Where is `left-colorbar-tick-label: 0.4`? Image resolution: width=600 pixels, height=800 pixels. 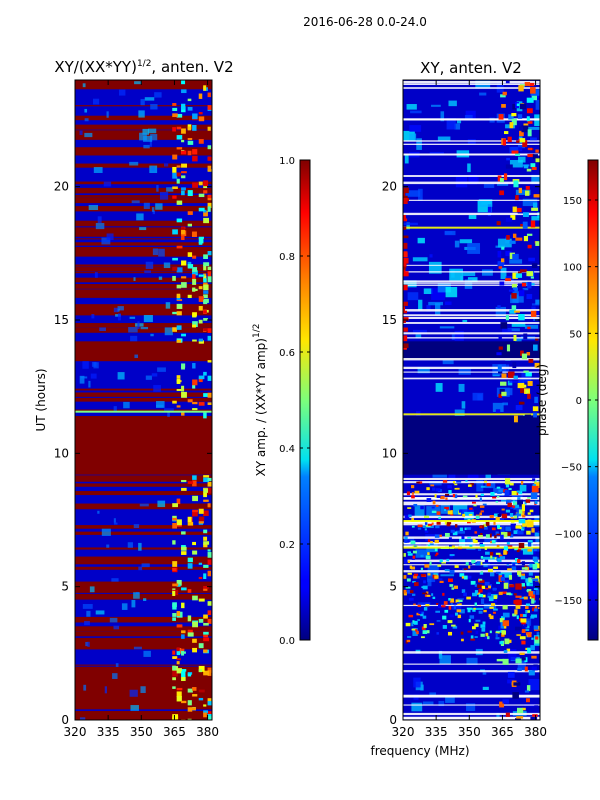
left-colorbar-tick-label: 0.4 is located at coordinates (287, 449).